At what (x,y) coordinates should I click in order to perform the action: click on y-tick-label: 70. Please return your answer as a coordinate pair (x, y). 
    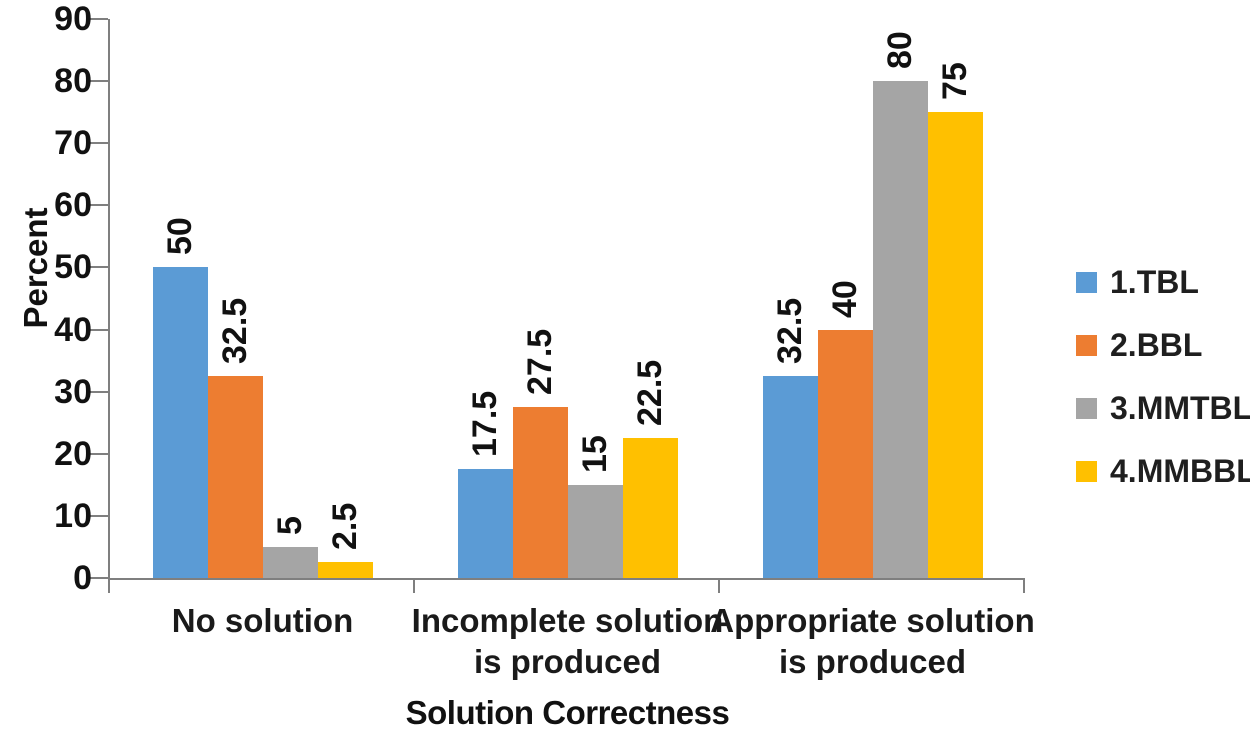
    Looking at the image, I should click on (73, 143).